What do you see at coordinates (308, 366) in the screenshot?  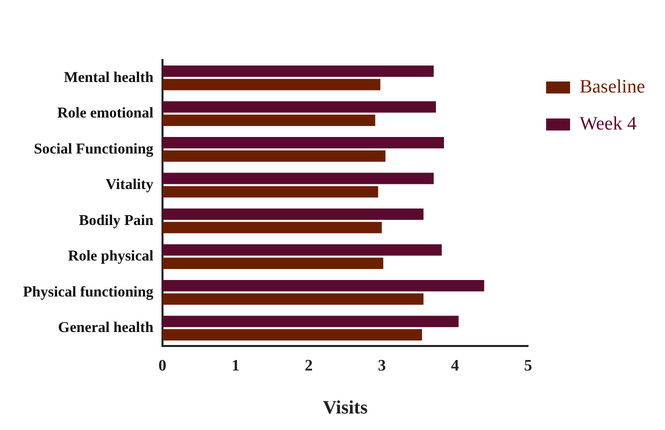 I see `x-tick-label: 2` at bounding box center [308, 366].